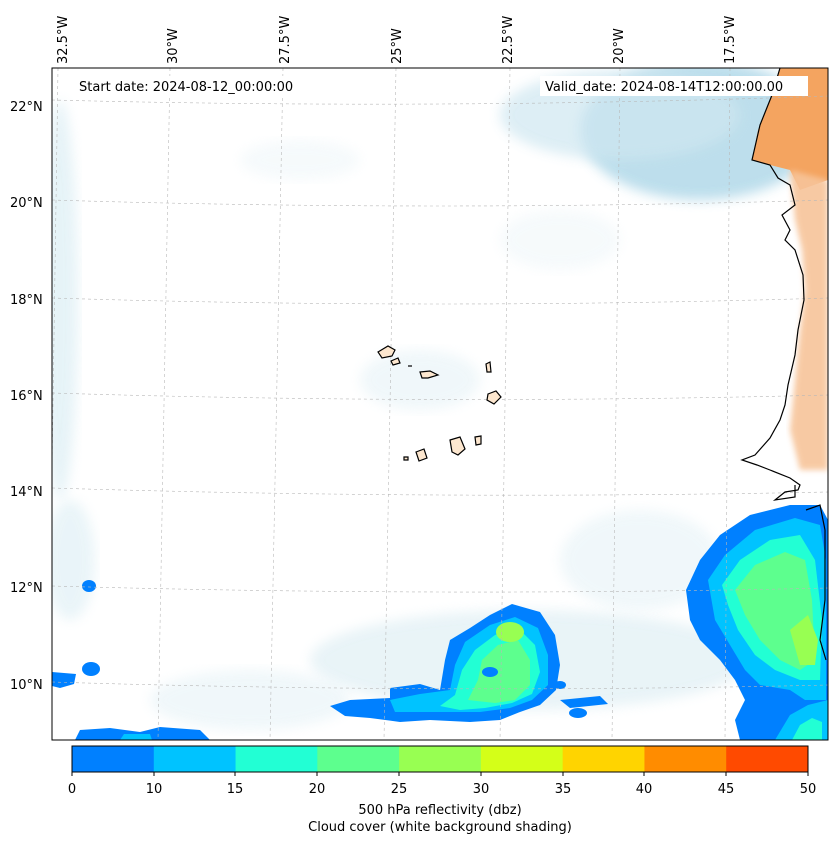  I want to click on latitude-labels: 22°N 20°N 18°N 16°N 14°N 12°N 10°N, so click(26, 396).